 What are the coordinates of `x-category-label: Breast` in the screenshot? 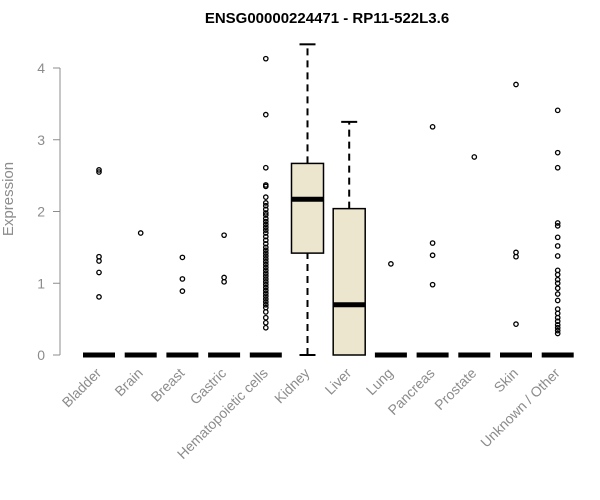 It's located at (168, 385).